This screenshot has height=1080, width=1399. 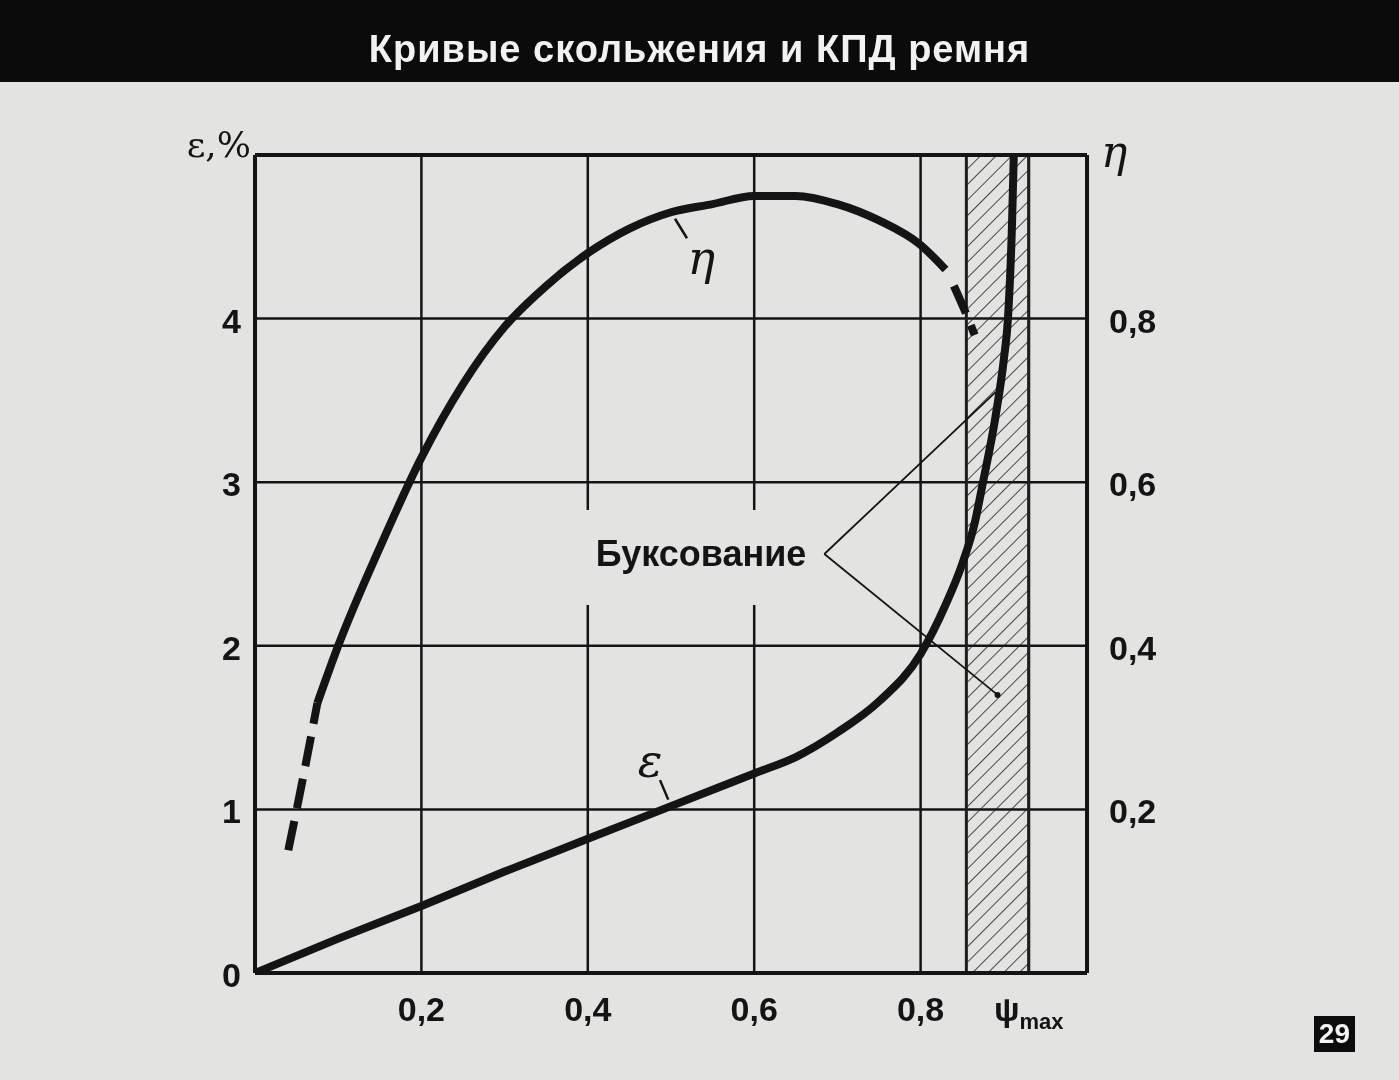 What do you see at coordinates (701, 257) in the screenshot?
I see `legend-label: η` at bounding box center [701, 257].